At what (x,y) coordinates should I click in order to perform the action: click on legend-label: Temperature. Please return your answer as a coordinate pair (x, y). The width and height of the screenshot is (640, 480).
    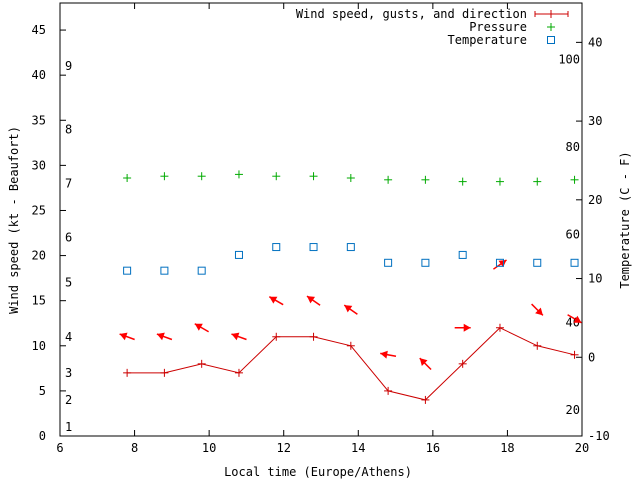
    Looking at the image, I should click on (487, 40).